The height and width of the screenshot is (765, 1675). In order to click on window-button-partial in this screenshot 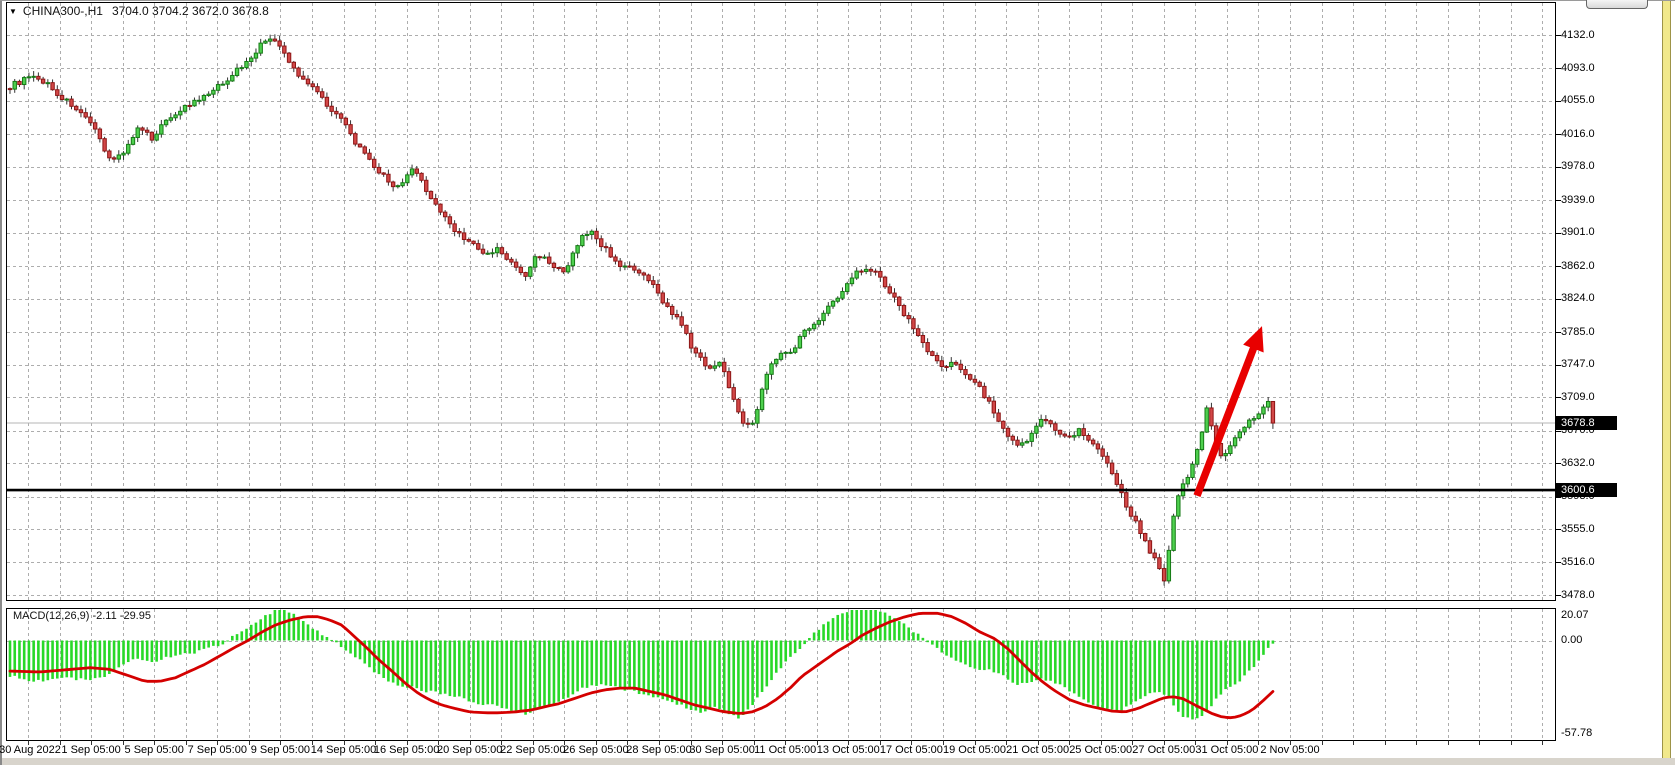, I will do `click(1617, 4)`.